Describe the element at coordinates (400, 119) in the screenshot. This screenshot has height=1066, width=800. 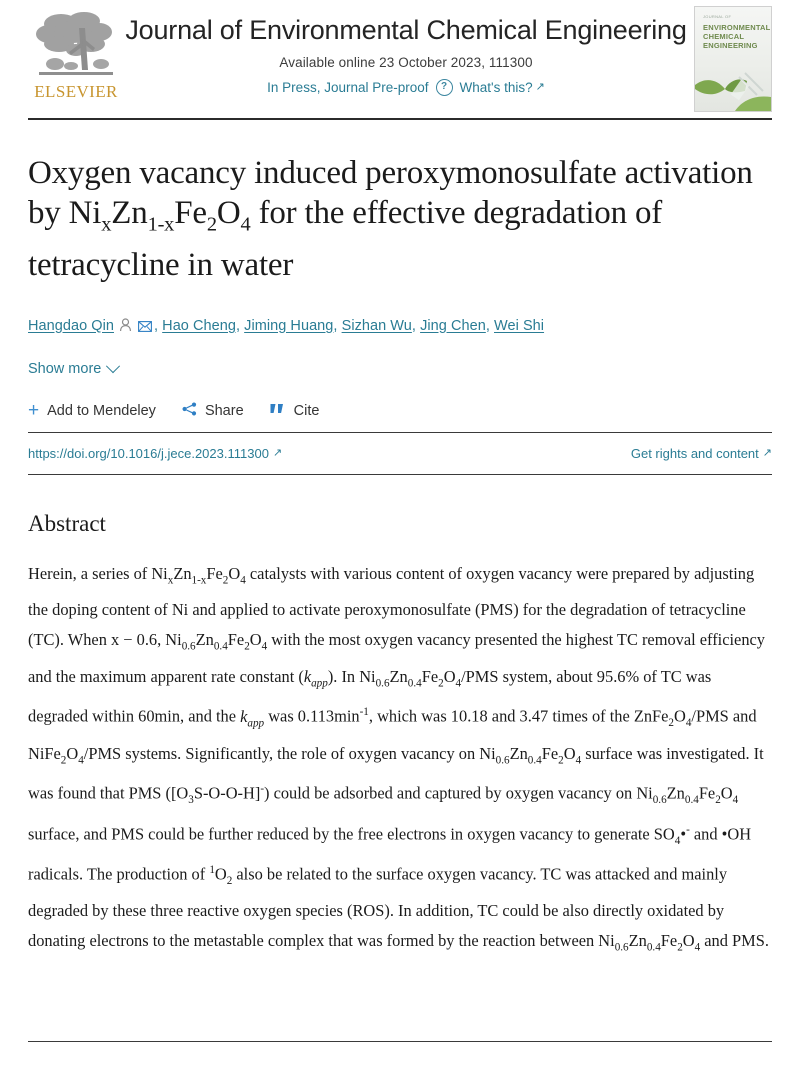
I see `masthead-divider` at that location.